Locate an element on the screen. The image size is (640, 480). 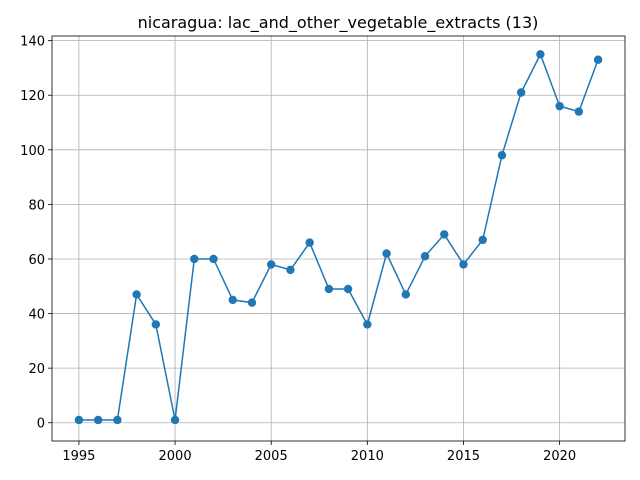
x-tick-label: 2020 is located at coordinates (559, 456).